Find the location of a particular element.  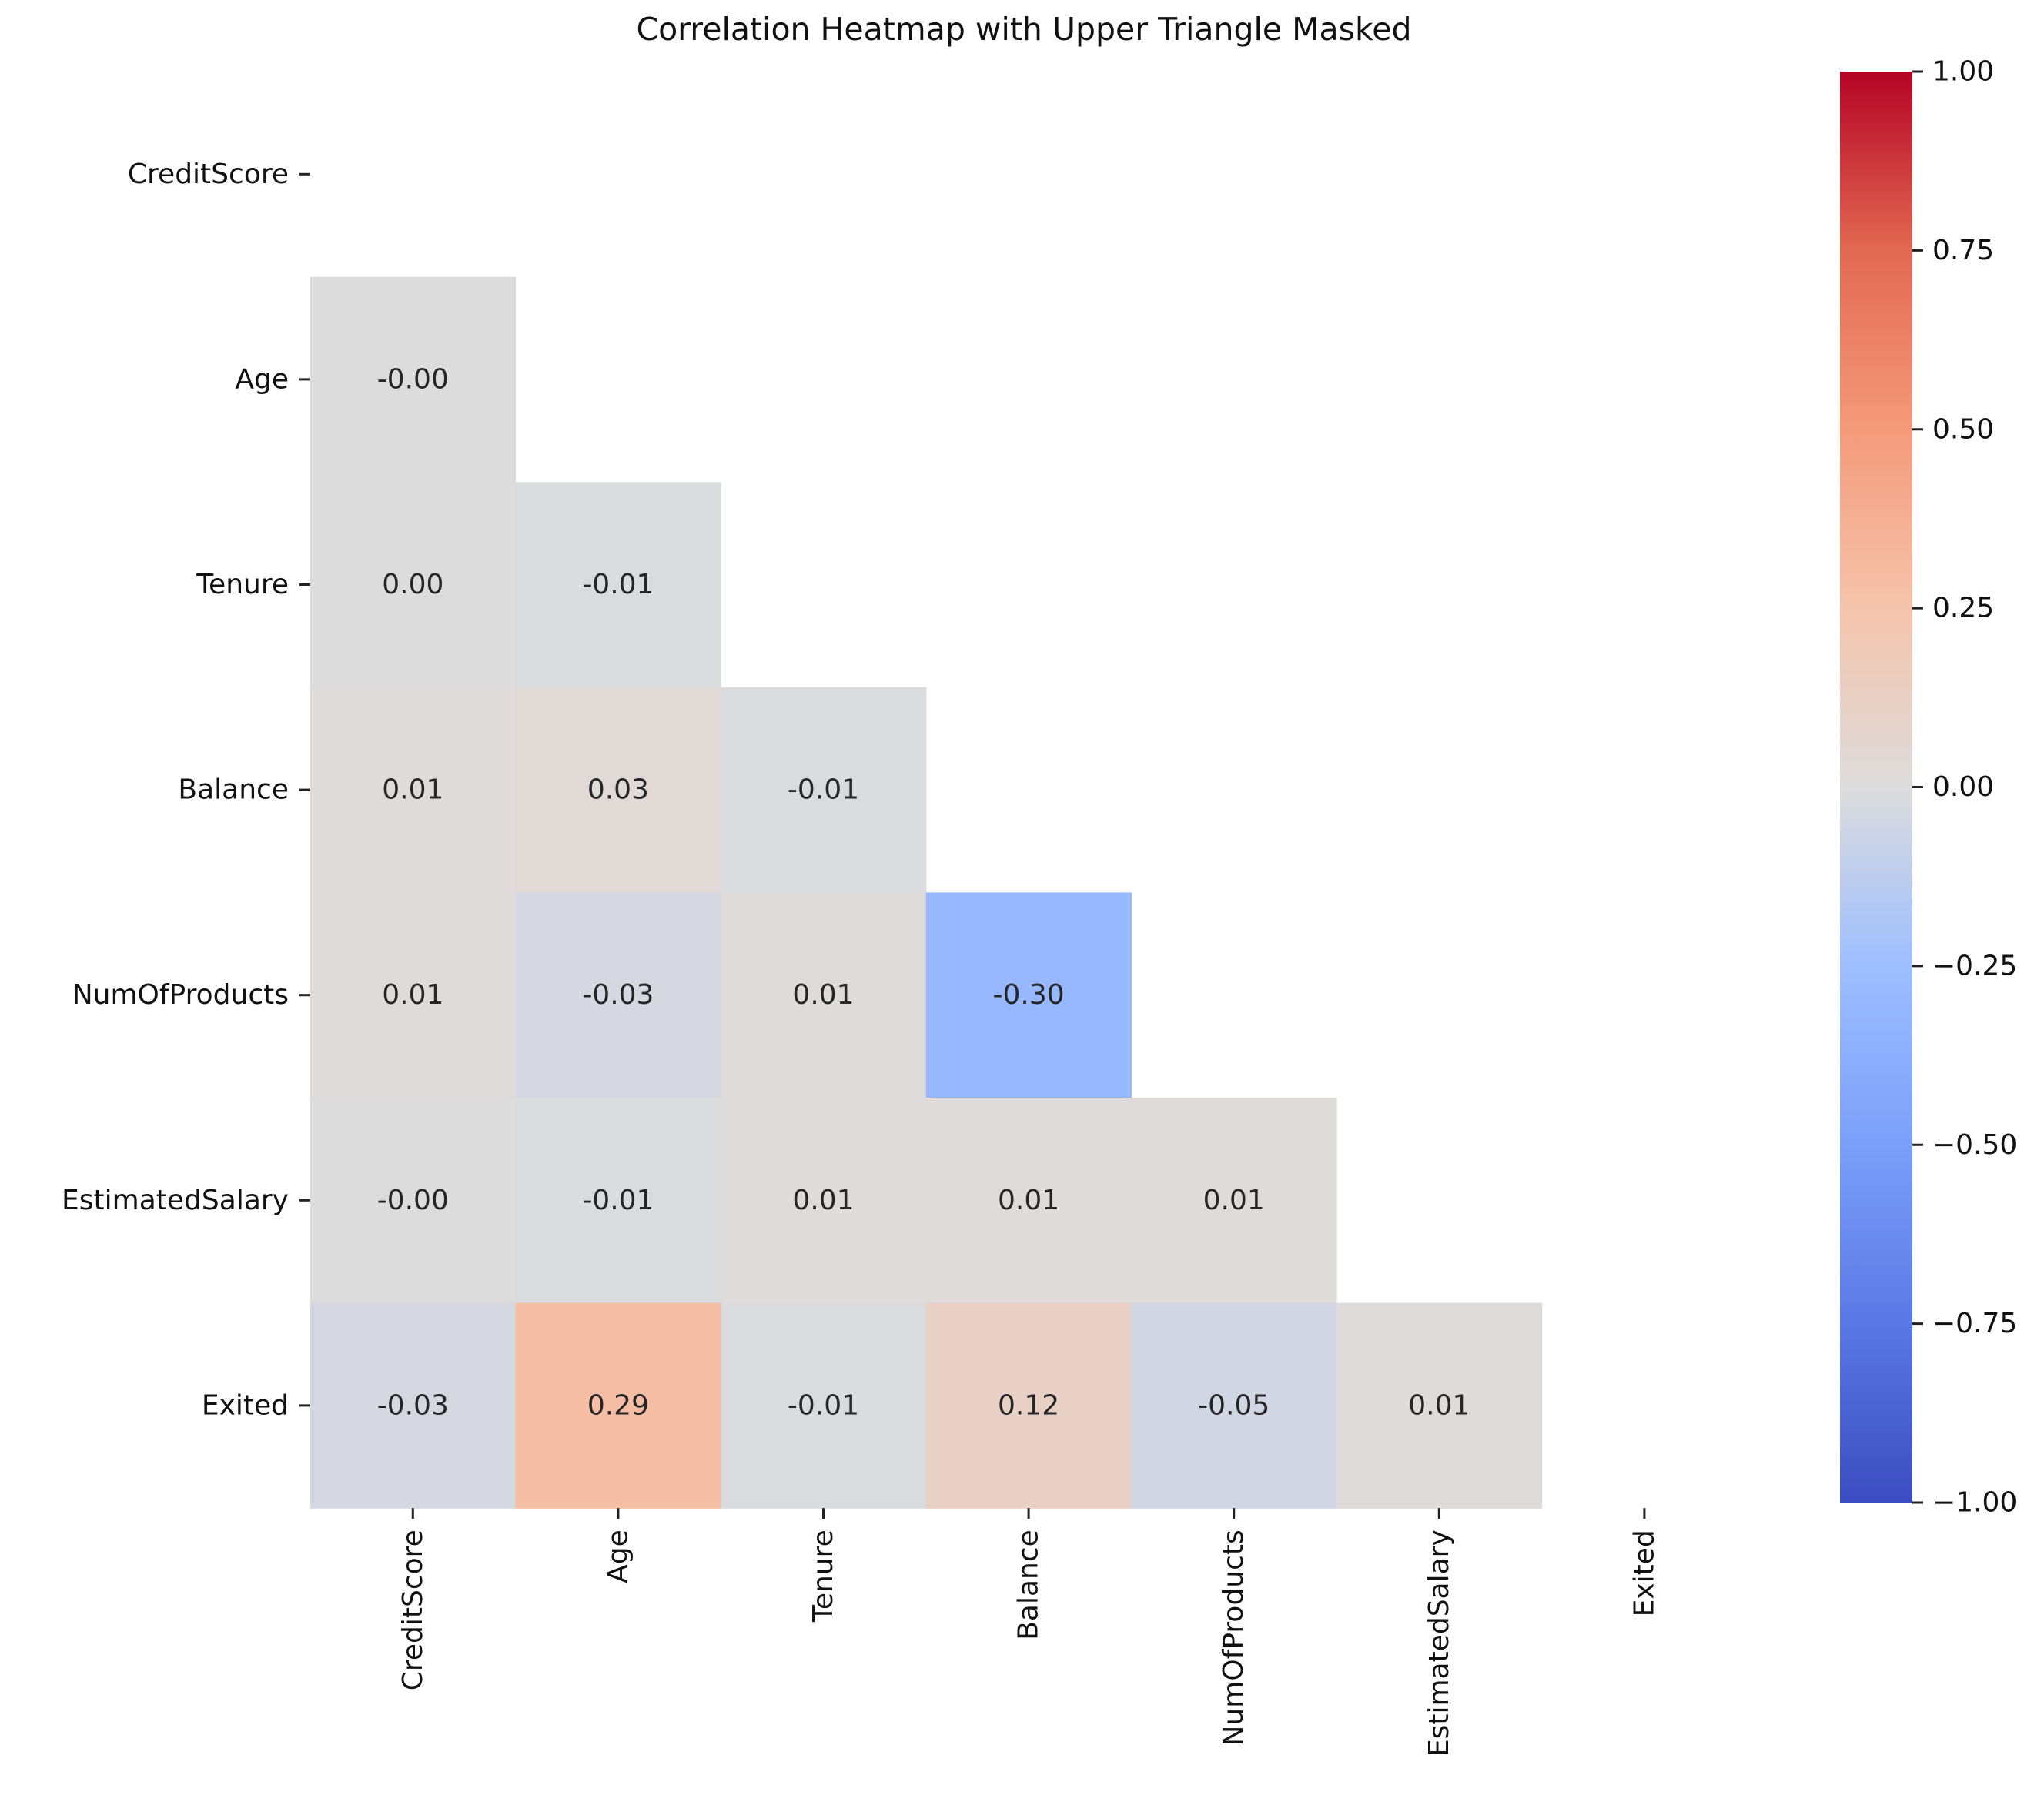

x-tick-label: NumOfProducts is located at coordinates (1233, 1638).